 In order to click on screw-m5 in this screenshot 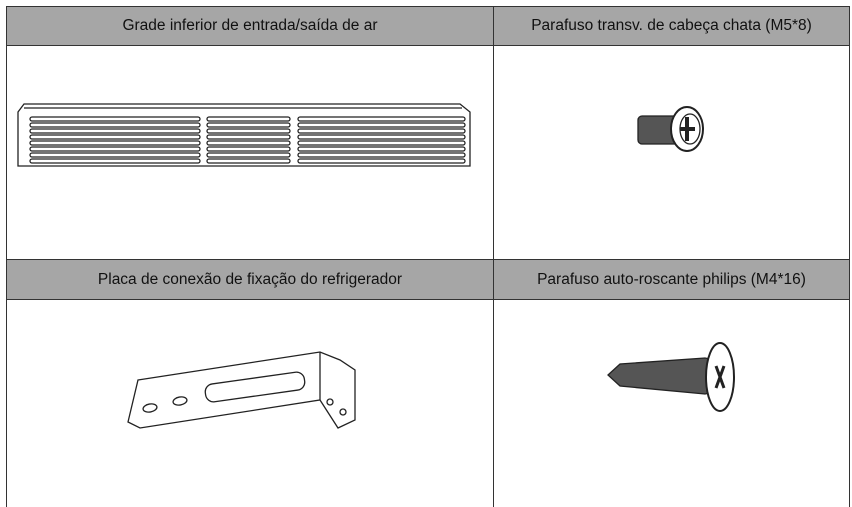, I will do `click(670, 129)`.